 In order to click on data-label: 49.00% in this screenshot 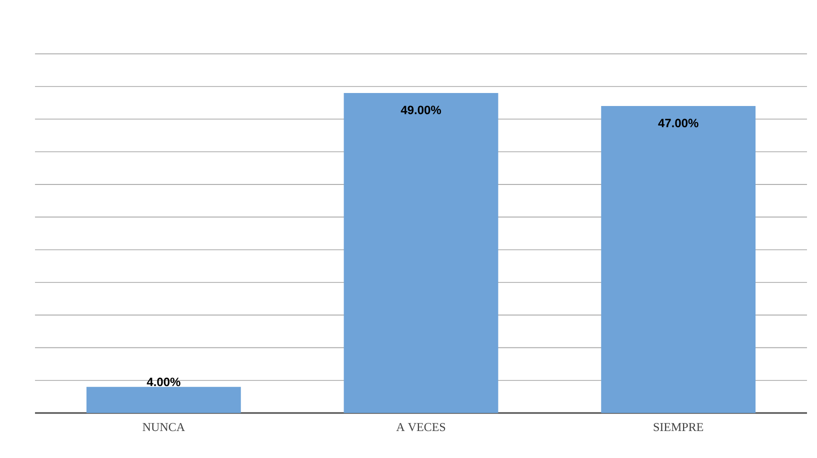, I will do `click(421, 110)`.